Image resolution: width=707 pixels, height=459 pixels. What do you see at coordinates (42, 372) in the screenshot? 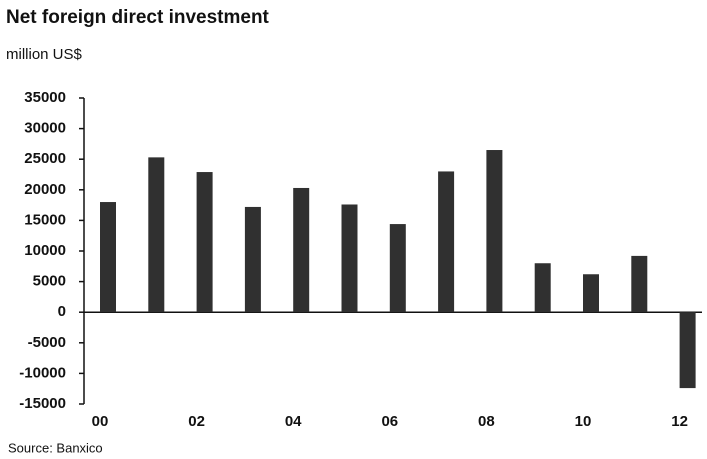
I see `y-tick-label: -10000` at bounding box center [42, 372].